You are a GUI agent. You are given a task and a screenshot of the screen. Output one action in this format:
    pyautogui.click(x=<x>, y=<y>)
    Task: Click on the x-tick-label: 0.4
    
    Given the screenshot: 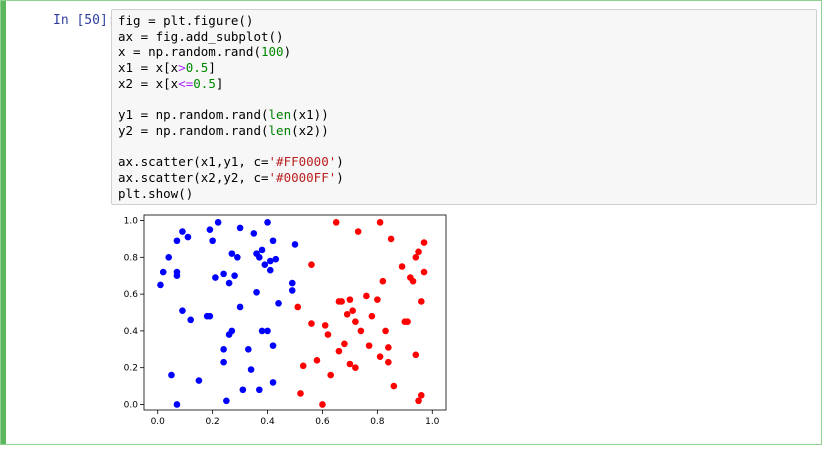 What is the action you would take?
    pyautogui.click(x=267, y=422)
    